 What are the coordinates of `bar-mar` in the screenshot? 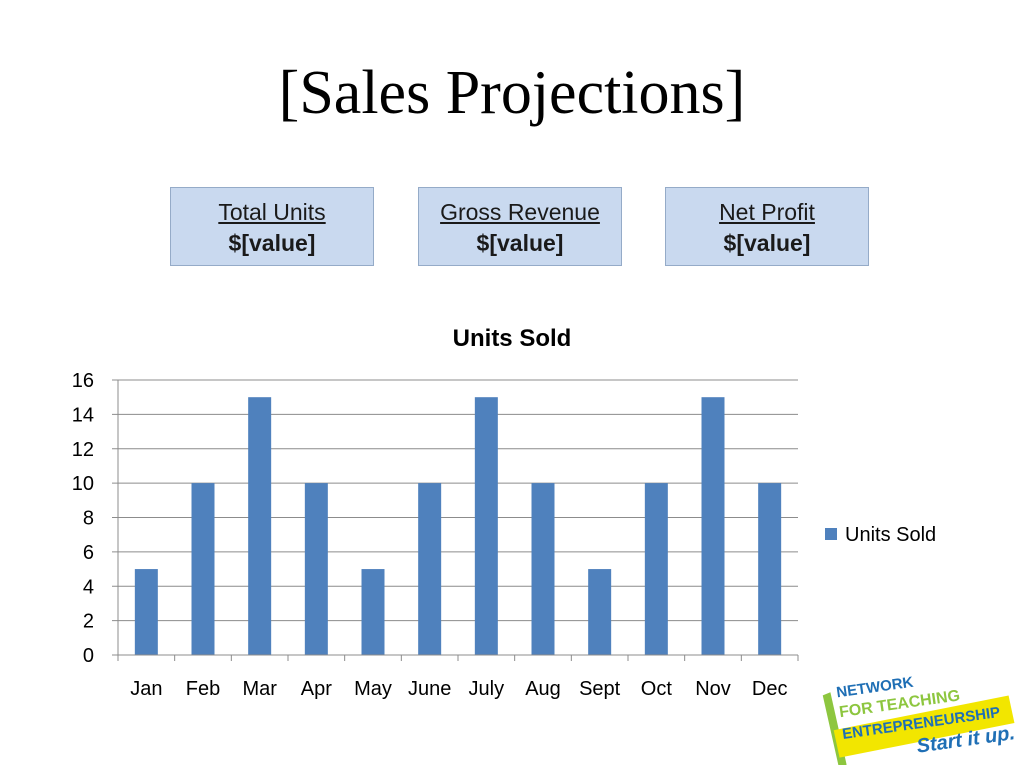 It's located at (260, 526).